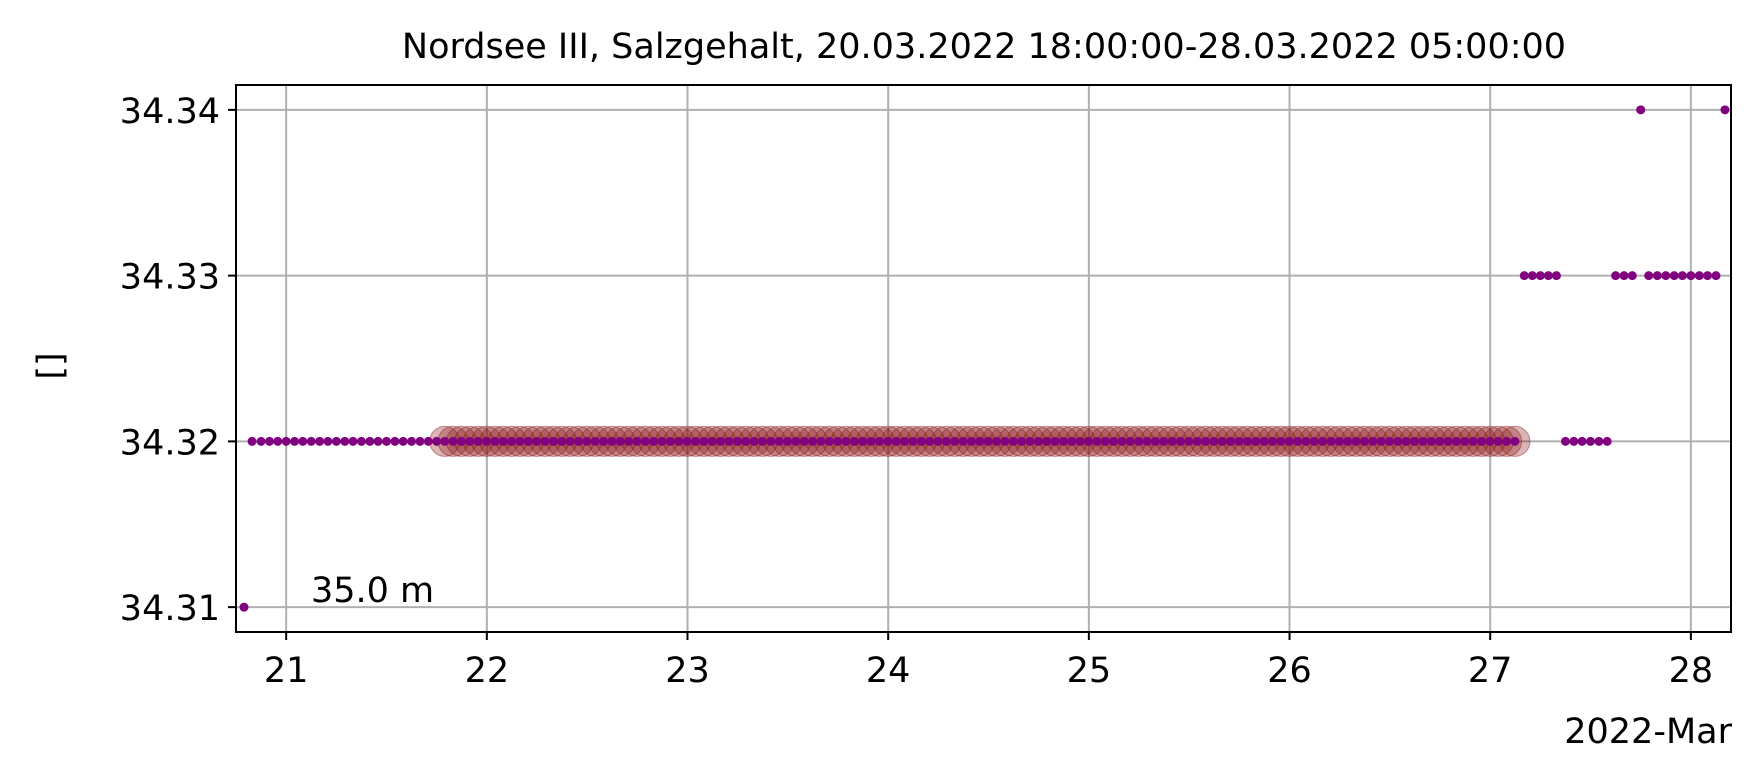 The image size is (1756, 782). What do you see at coordinates (170, 609) in the screenshot?
I see `y-tick-label: 34.31` at bounding box center [170, 609].